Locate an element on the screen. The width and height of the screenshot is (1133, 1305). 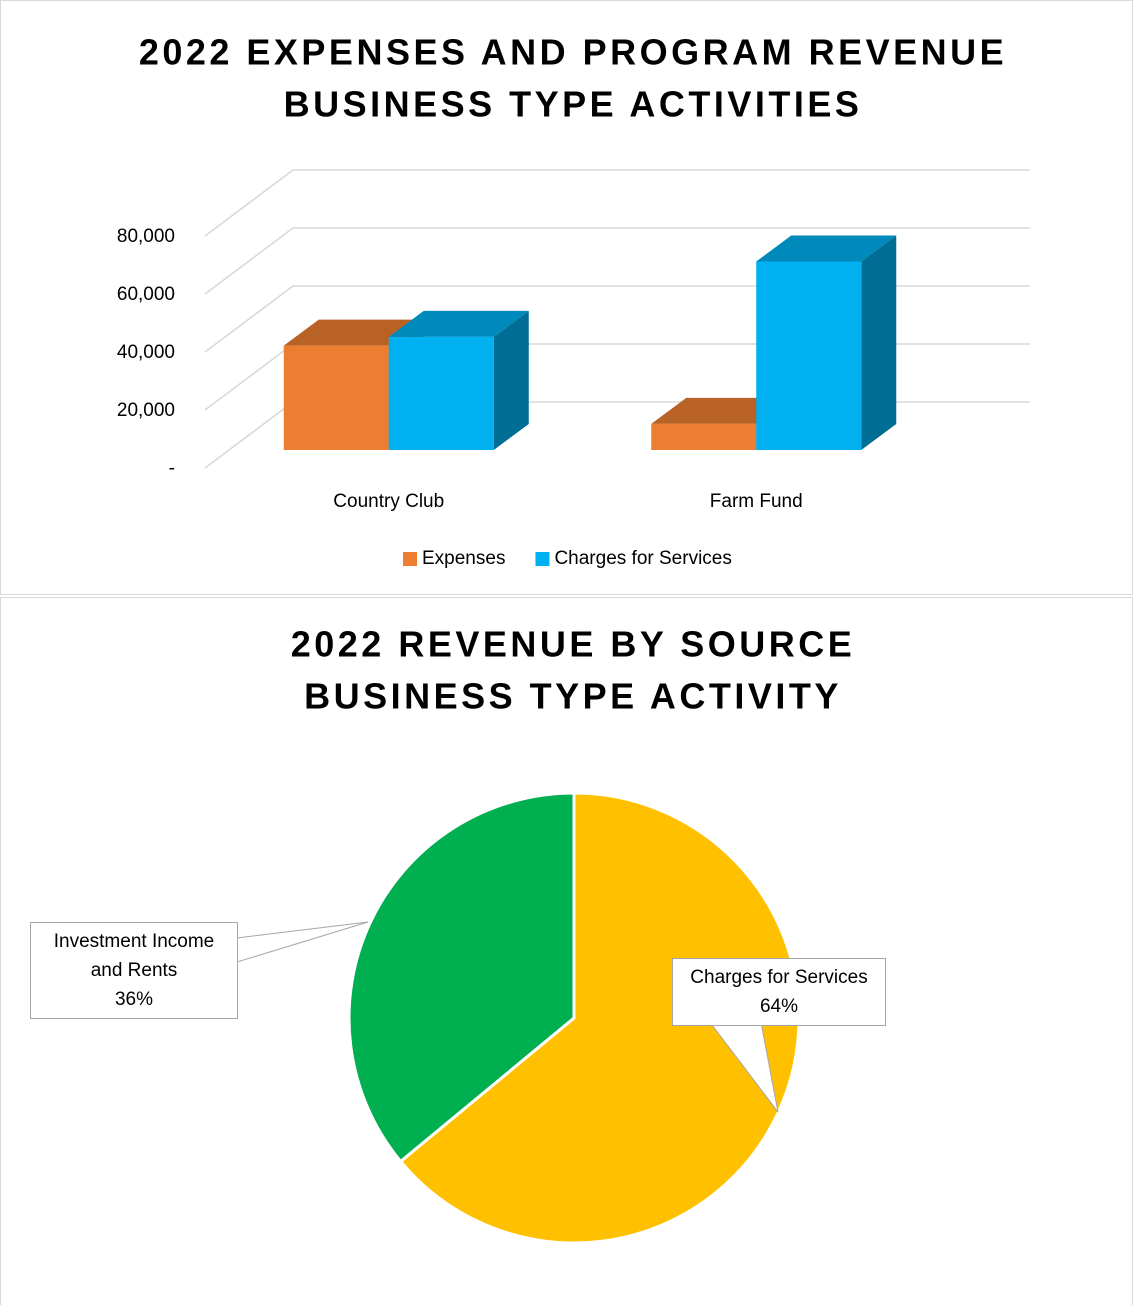
y-tick-label: - is located at coordinates (172, 468).